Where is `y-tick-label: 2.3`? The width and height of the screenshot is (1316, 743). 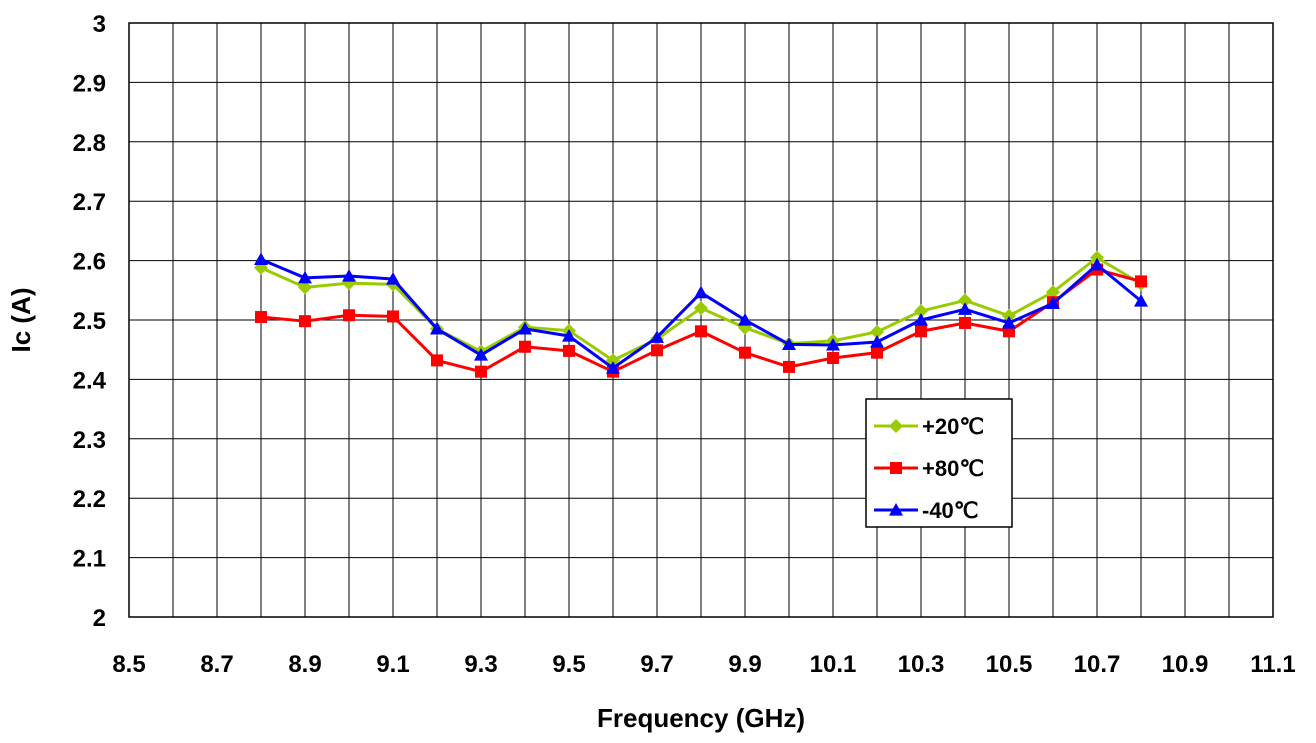 y-tick-label: 2.3 is located at coordinates (89, 440).